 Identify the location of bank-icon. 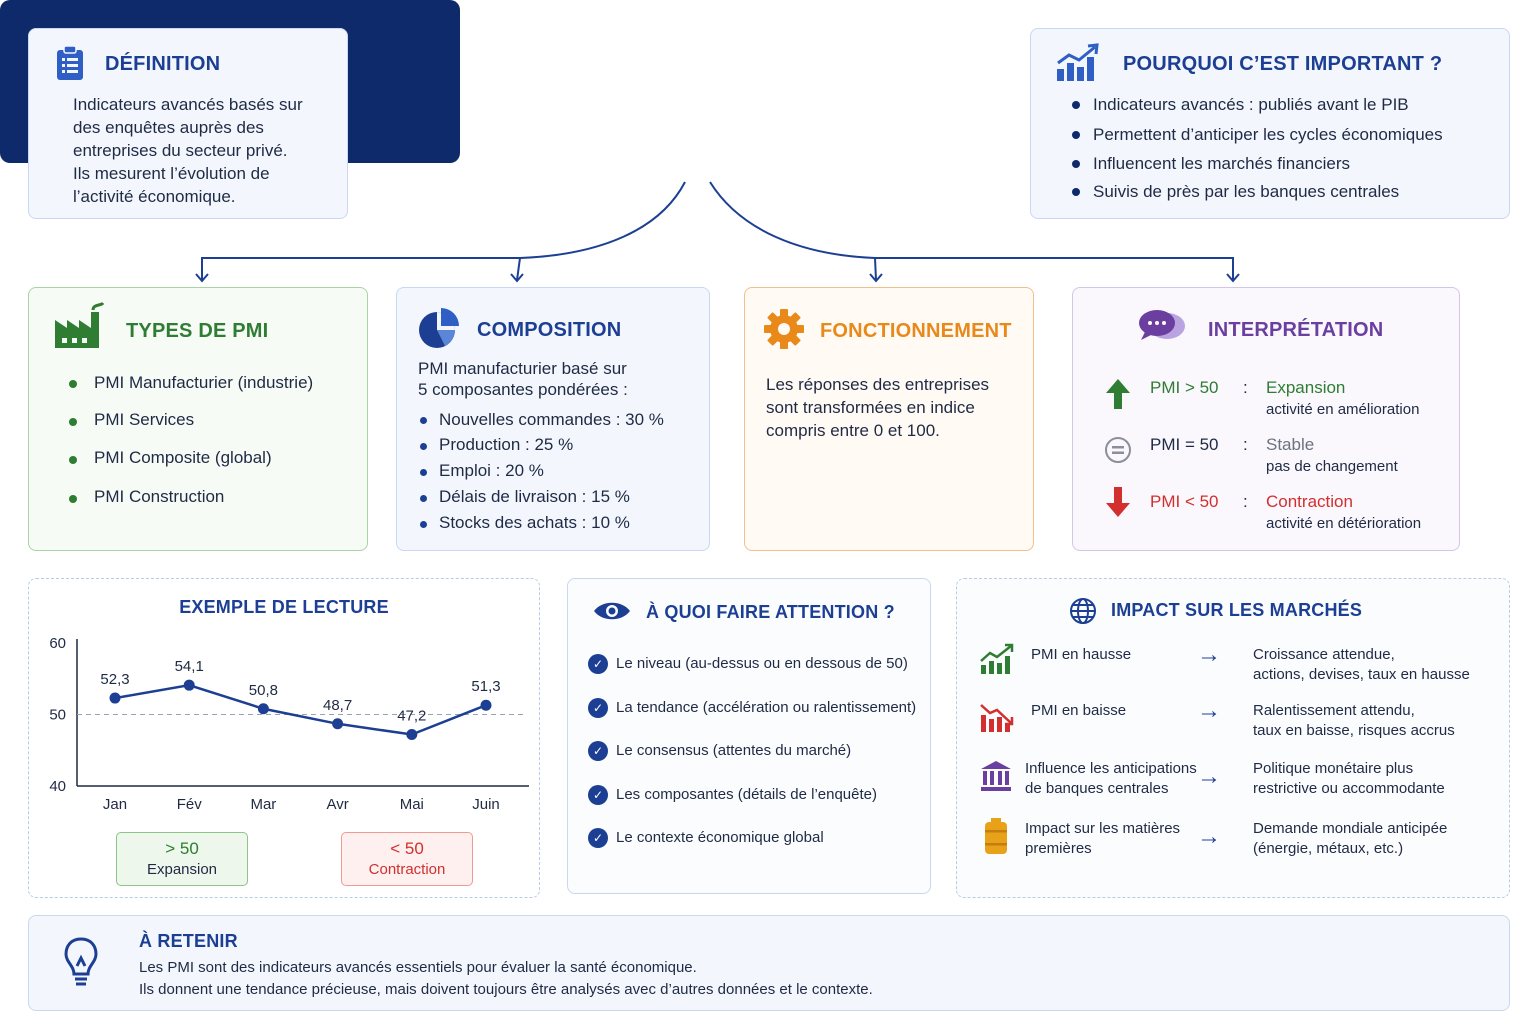
(996, 776).